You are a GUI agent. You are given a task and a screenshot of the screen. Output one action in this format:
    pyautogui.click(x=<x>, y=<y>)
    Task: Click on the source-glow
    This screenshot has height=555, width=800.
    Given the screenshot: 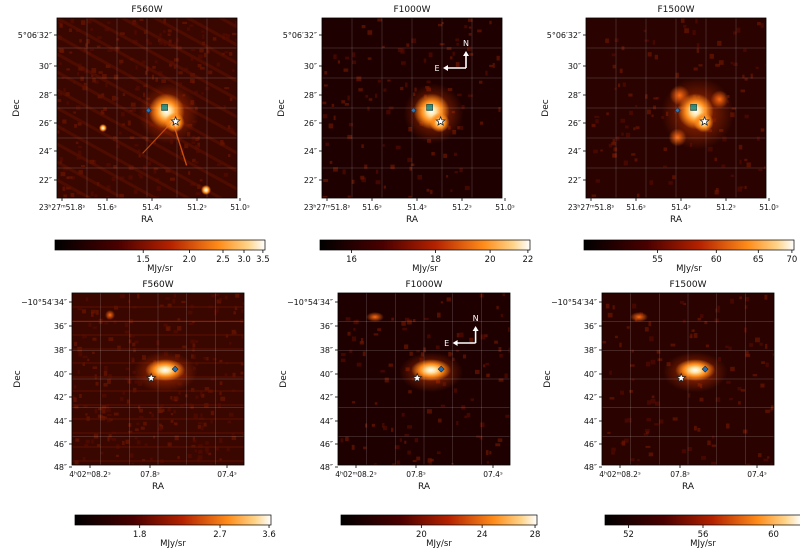 What is the action you would take?
    pyautogui.click(x=165, y=370)
    